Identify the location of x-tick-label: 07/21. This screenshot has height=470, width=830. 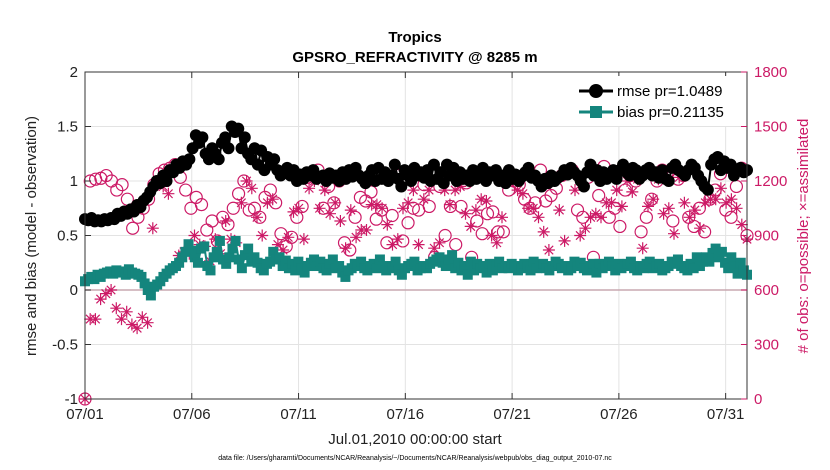
(512, 414).